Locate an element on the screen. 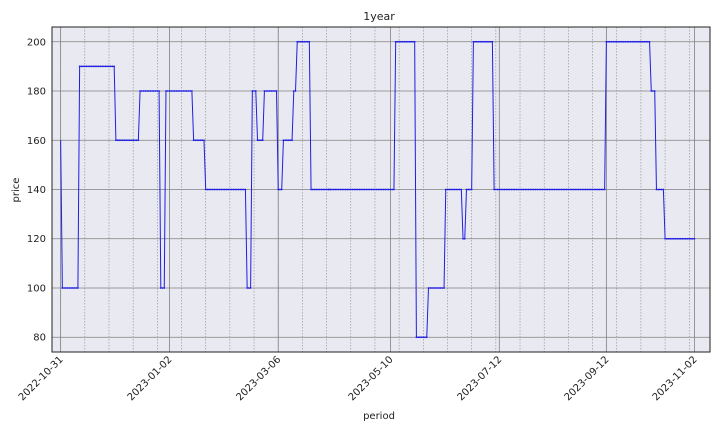 Image resolution: width=720 pixels, height=432 pixels. y-tick-label: 140 is located at coordinates (36, 190).